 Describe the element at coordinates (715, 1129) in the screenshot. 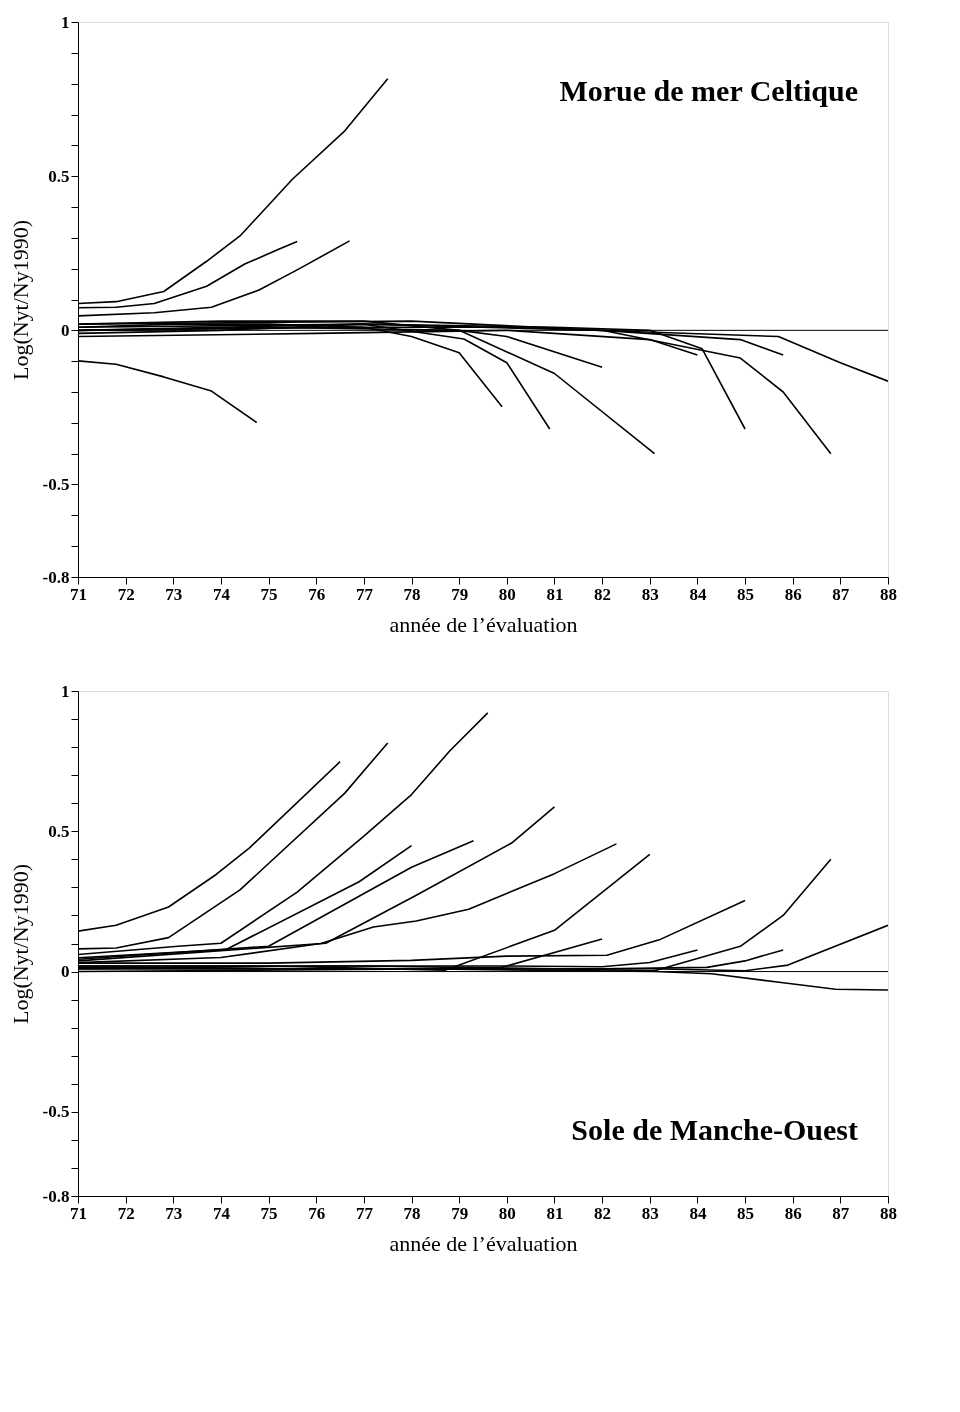

I see `annotation: Sole de Manche-Ouest` at that location.